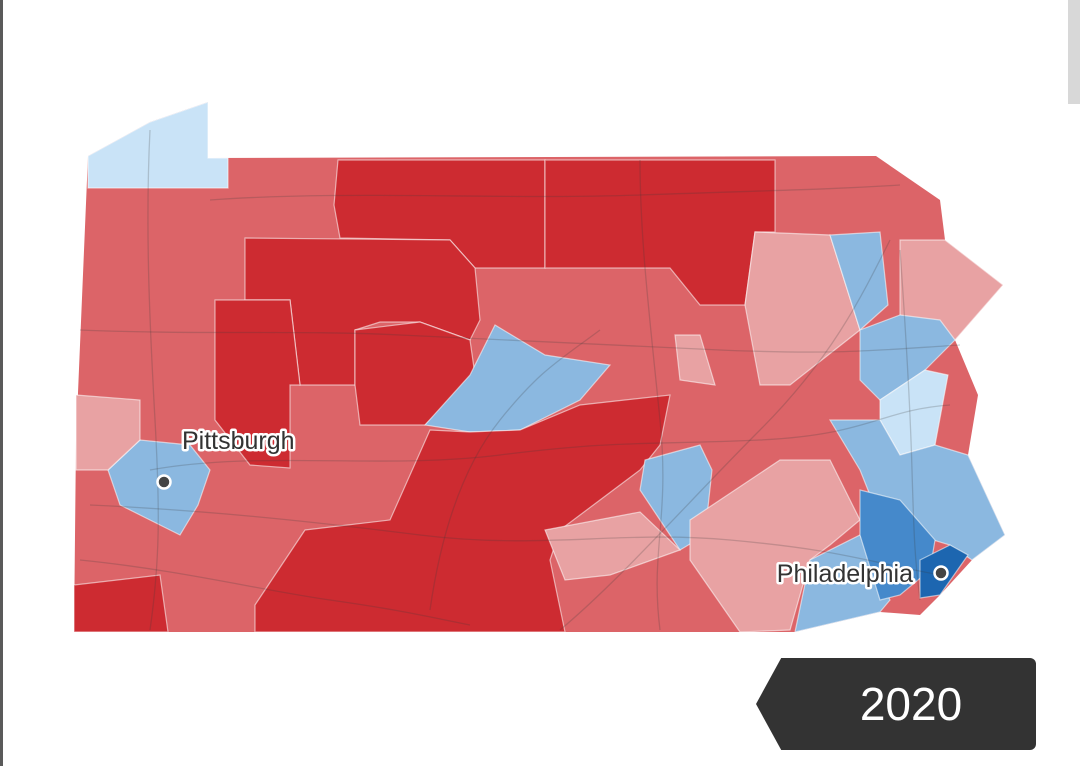 Image resolution: width=1080 pixels, height=766 pixels. Describe the element at coordinates (257, 384) in the screenshot. I see `county-clarion-jefferson` at that location.